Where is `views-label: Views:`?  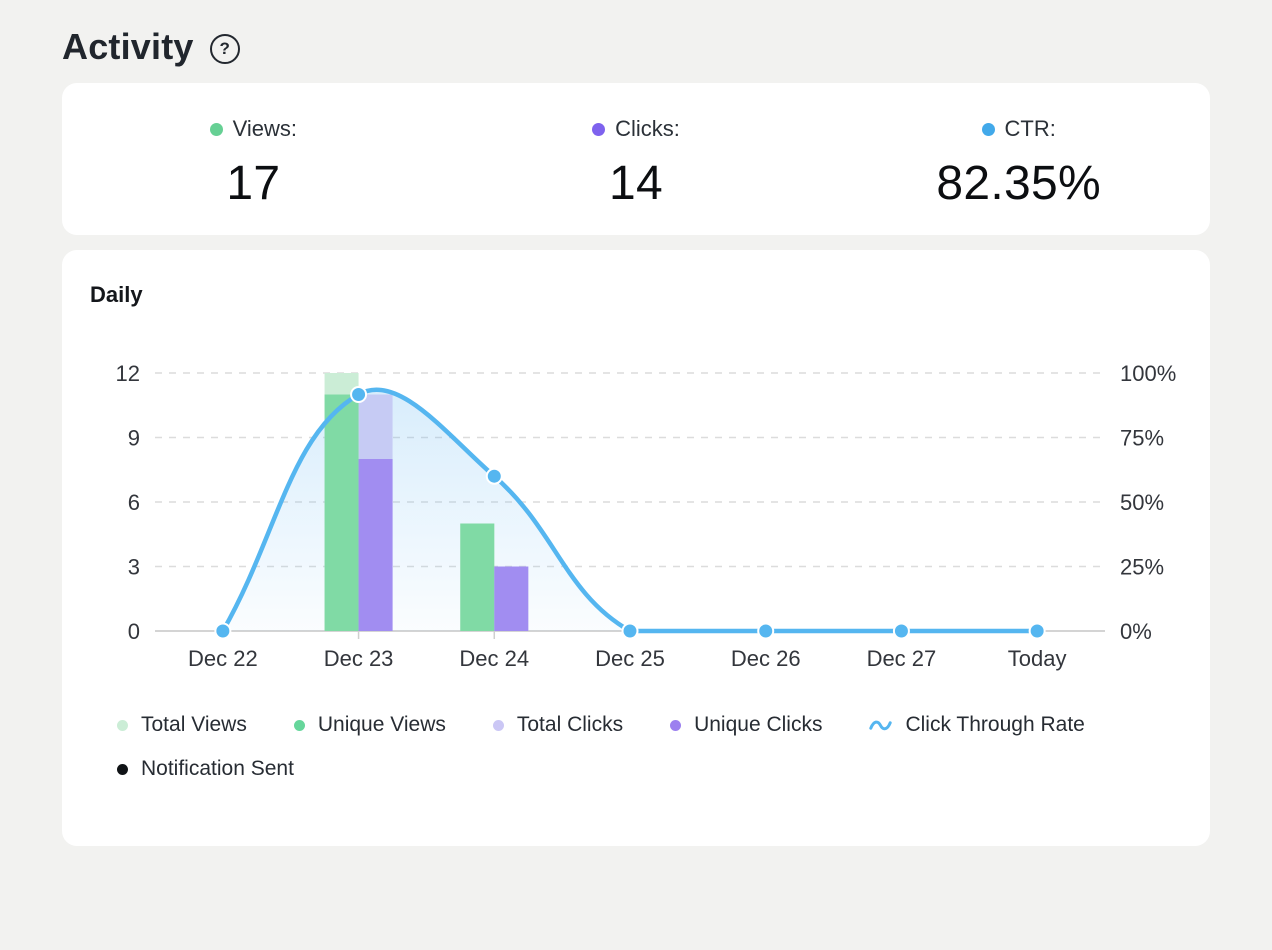
views-label: Views: is located at coordinates (265, 128).